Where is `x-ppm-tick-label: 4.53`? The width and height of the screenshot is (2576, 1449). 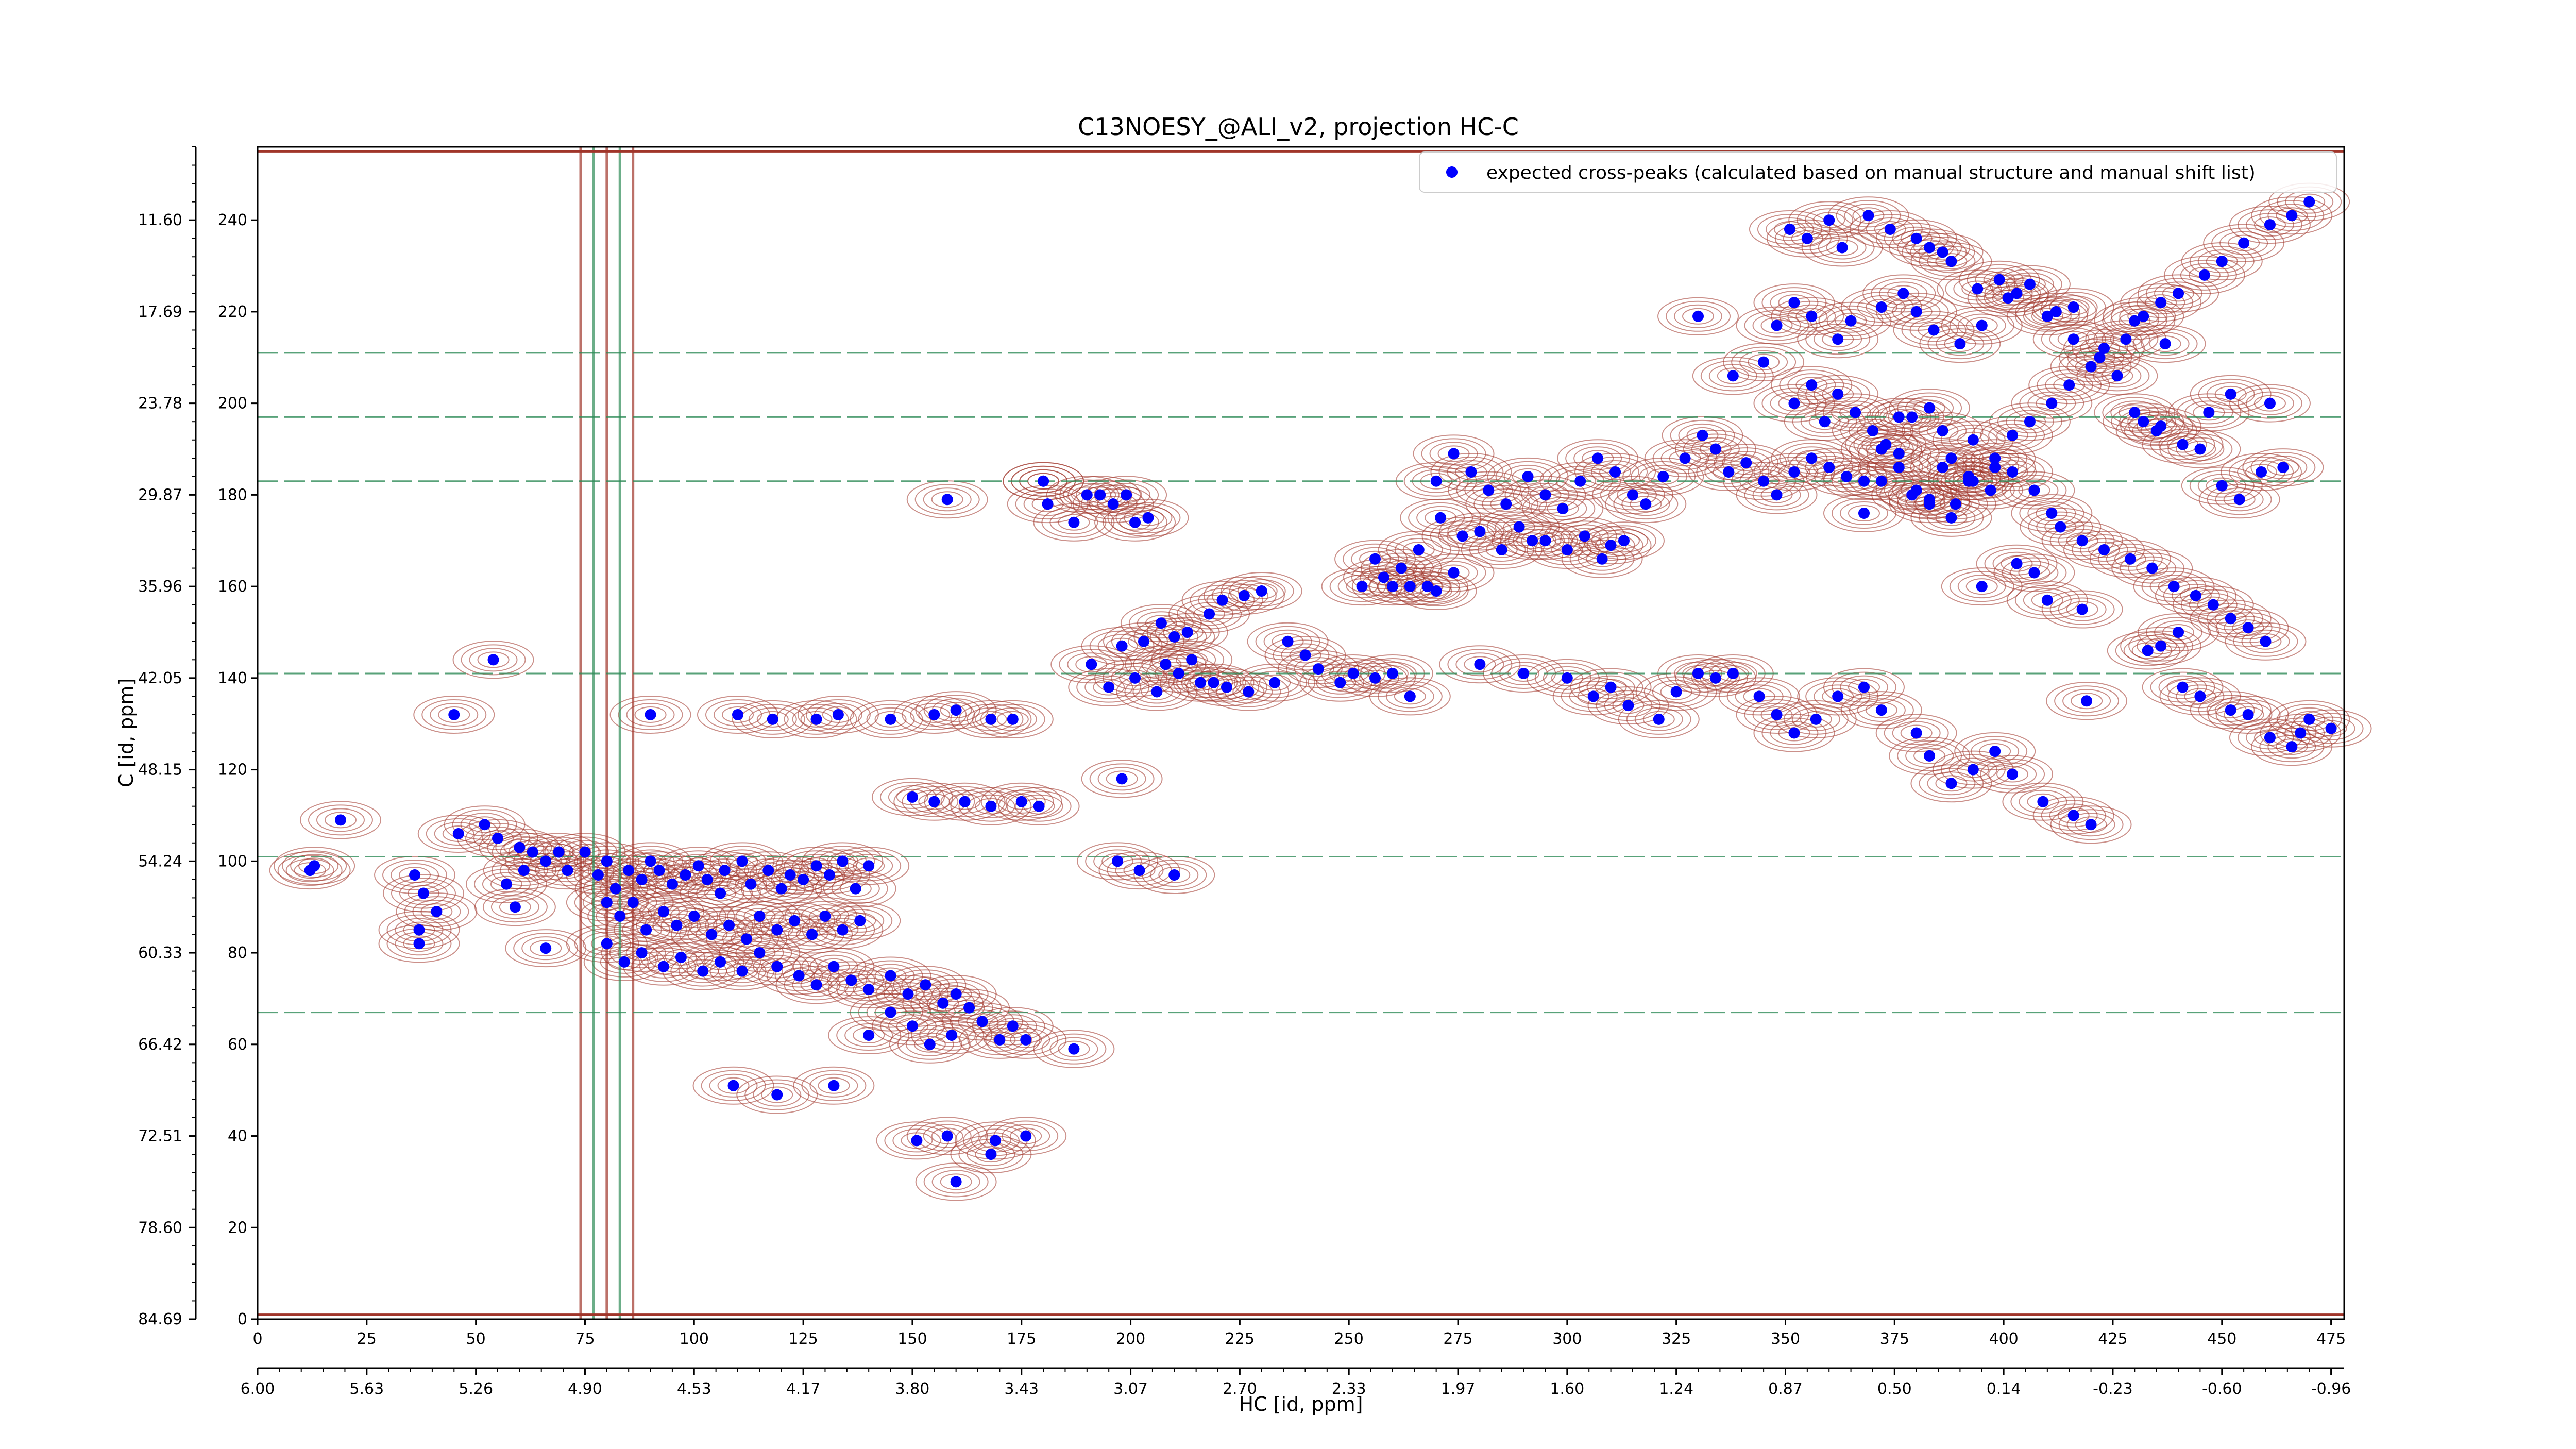 x-ppm-tick-label: 4.53 is located at coordinates (694, 1389).